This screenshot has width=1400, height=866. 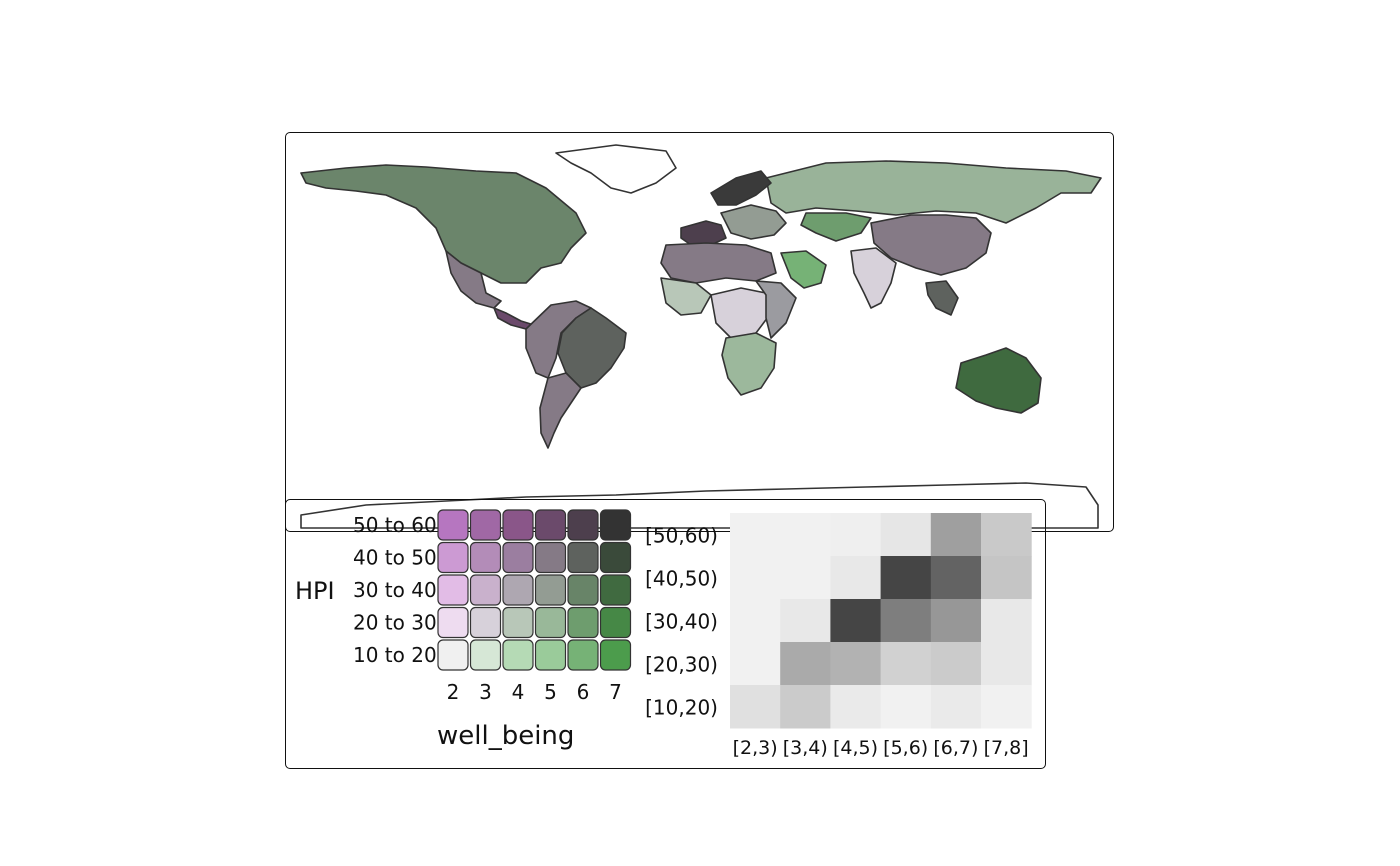 What do you see at coordinates (753, 222) in the screenshot?
I see `country-europe-east` at bounding box center [753, 222].